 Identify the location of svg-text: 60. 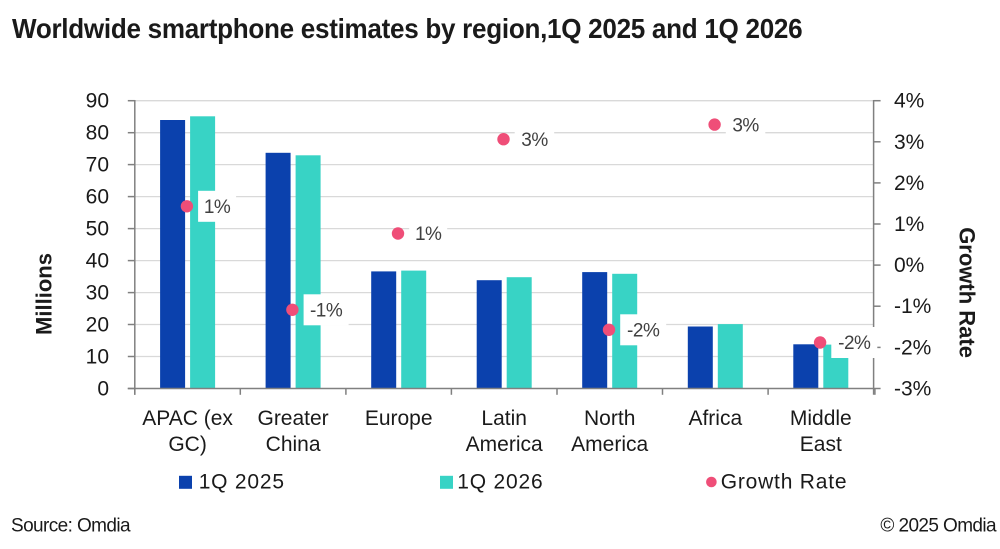
(97, 197).